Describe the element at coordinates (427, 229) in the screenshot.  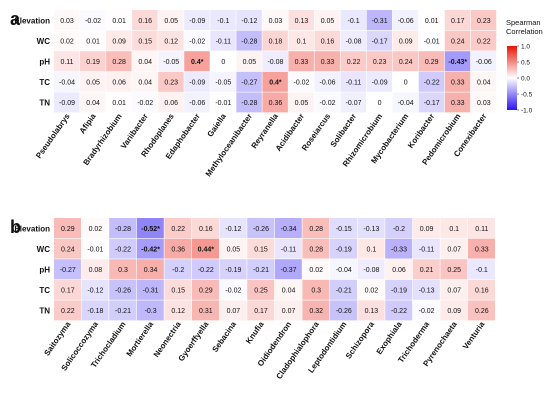
I see `cell-value-label: 0.09` at that location.